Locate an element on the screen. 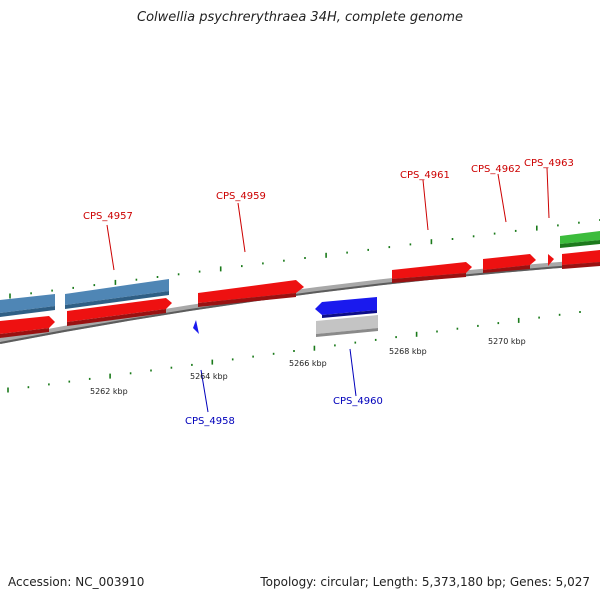  scale-label-5268: 5268 kbp is located at coordinates (408, 351).